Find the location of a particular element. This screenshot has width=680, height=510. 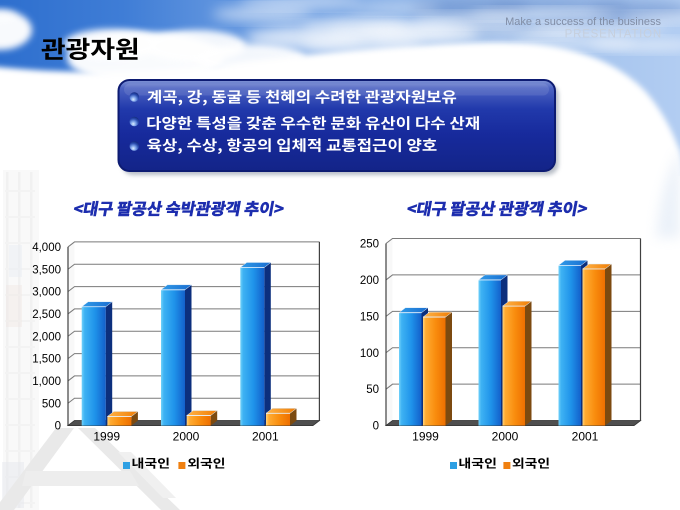

svg-text: 50 is located at coordinates (372, 390).